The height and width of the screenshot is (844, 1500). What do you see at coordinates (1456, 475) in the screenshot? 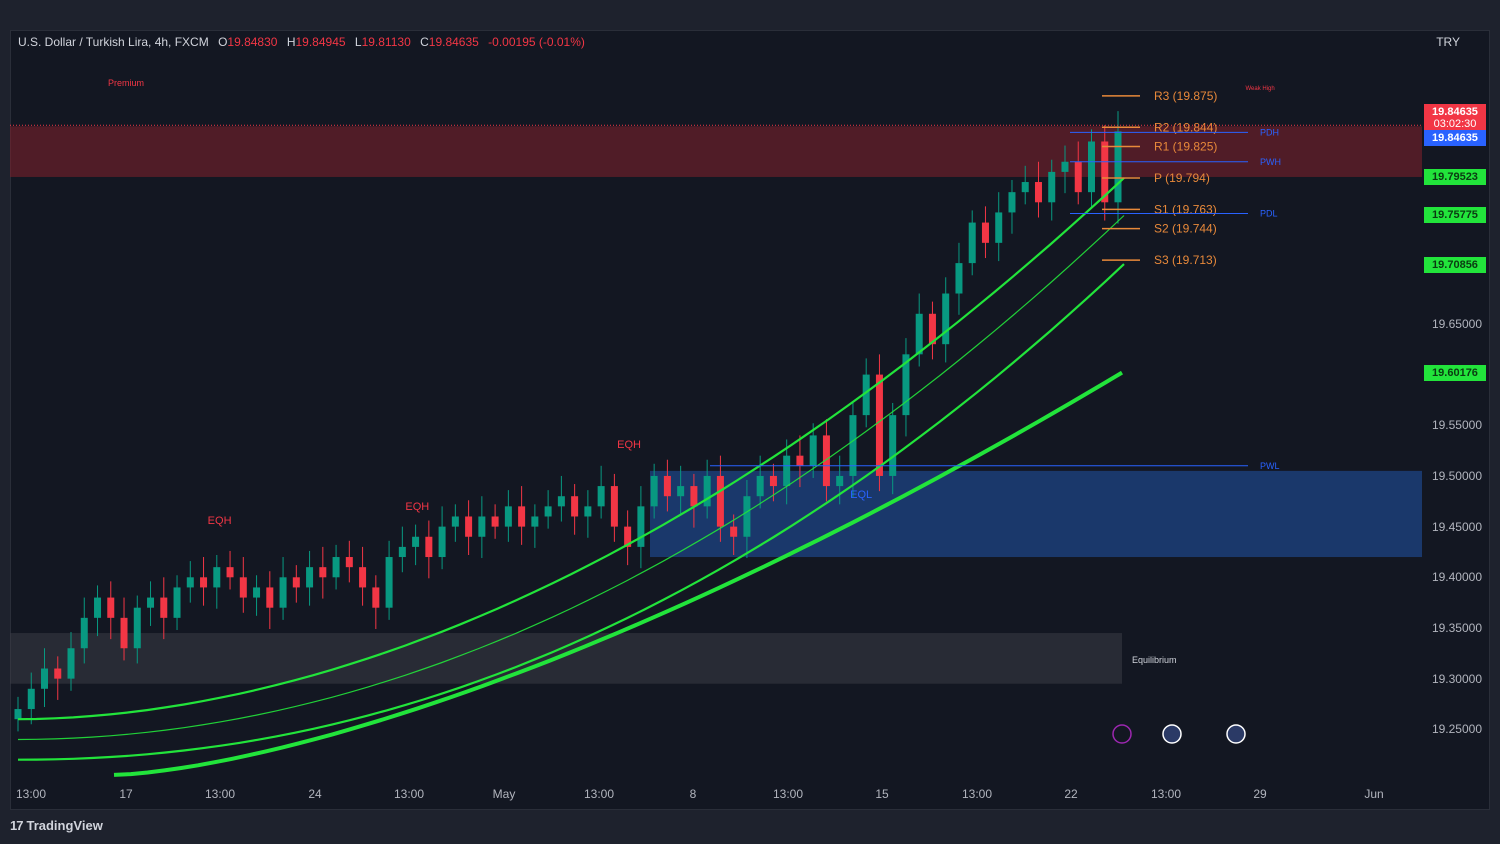
I see `price-tick-label: 19.50000` at bounding box center [1456, 475].